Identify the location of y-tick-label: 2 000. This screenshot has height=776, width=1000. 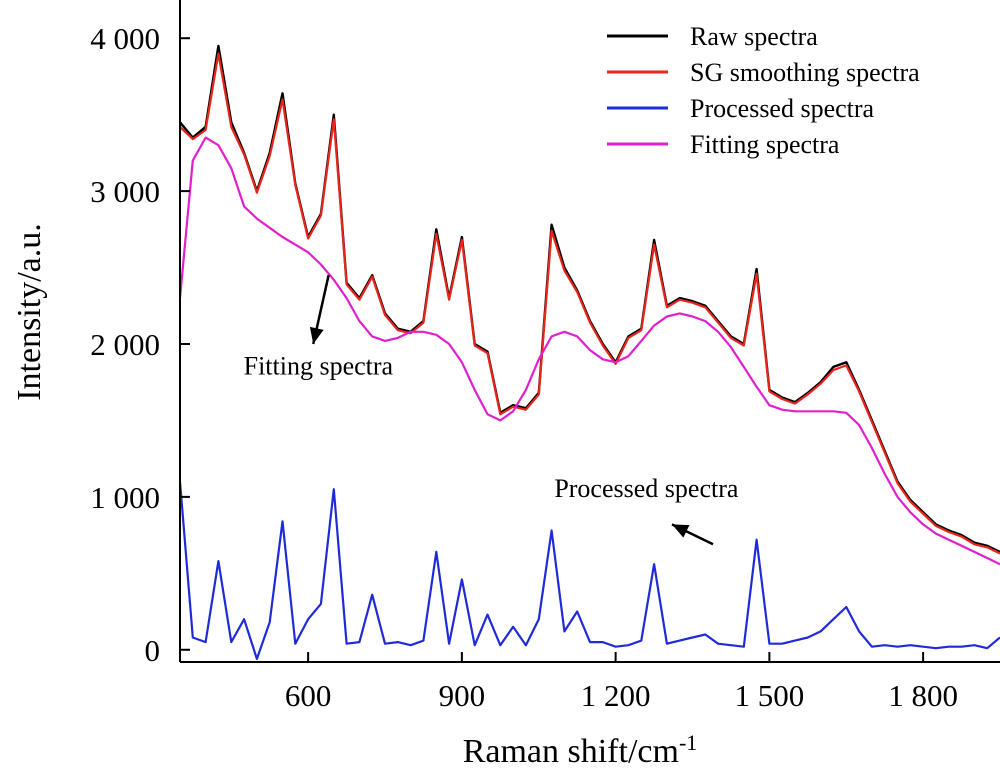
(125, 344).